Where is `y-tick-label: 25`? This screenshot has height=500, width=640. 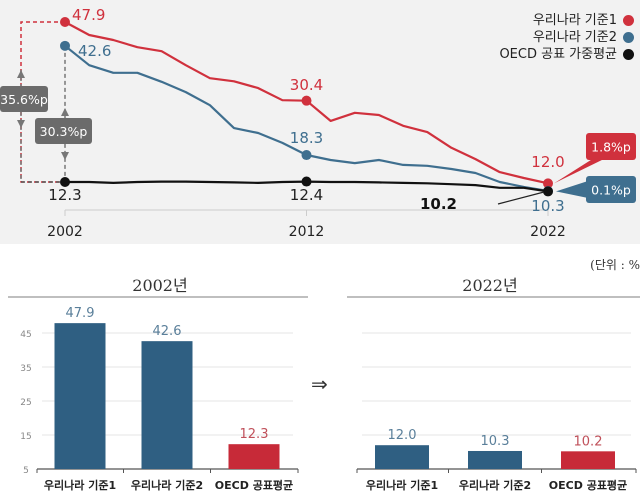
y-tick-label: 25 is located at coordinates (25, 403).